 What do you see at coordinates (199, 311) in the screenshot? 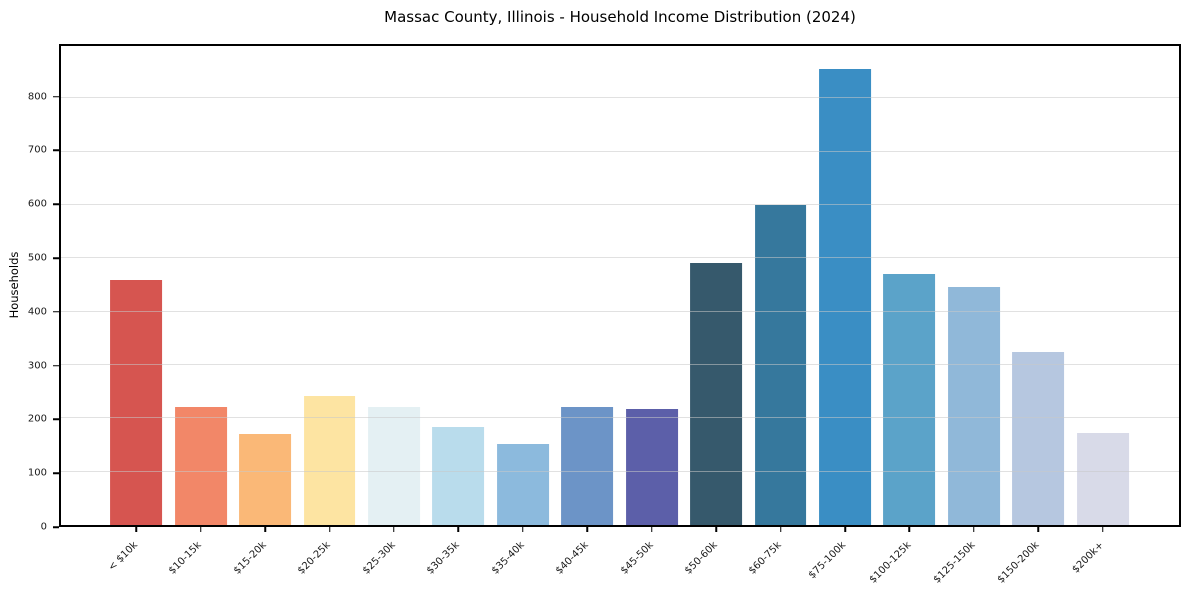
I see `bar-slot: $10-15k` at bounding box center [199, 311].